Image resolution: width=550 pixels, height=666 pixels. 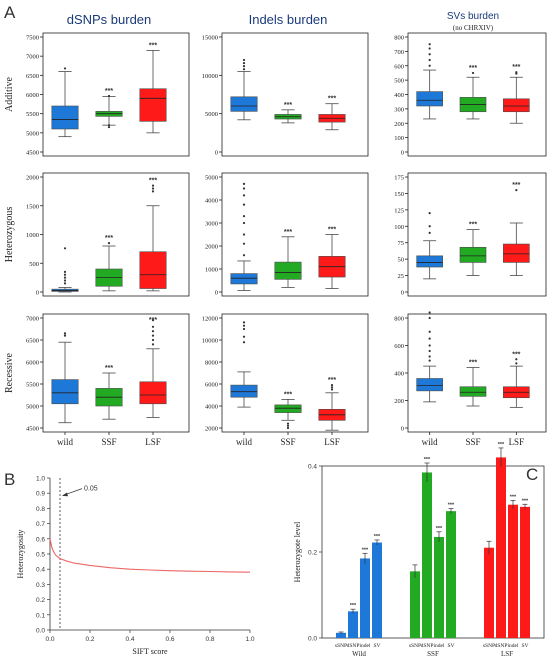 What do you see at coordinates (32, 341) in the screenshot?
I see `y-tick-label: 6500` at bounding box center [32, 341].